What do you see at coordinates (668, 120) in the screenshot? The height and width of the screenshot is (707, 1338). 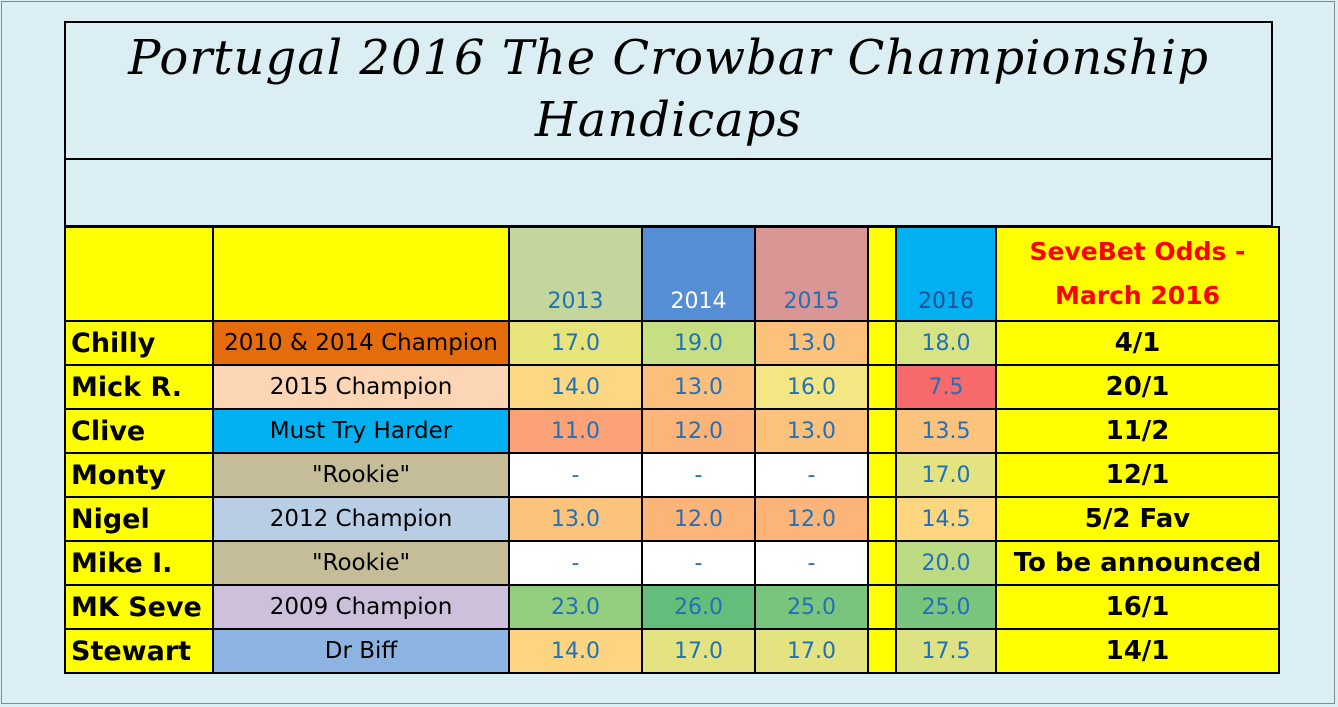 I see `title-line-2: Handicaps` at bounding box center [668, 120].